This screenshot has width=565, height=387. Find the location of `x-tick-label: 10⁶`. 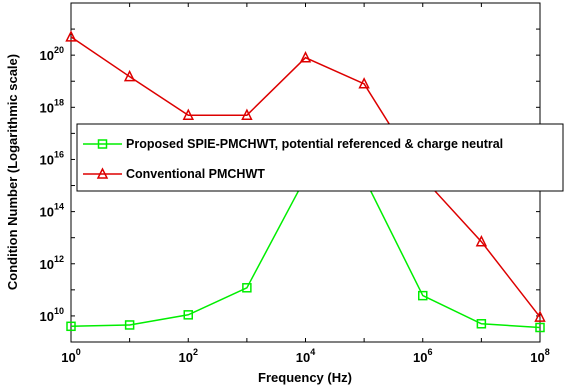

x-tick-label: 10⁶ is located at coordinates (422, 356).